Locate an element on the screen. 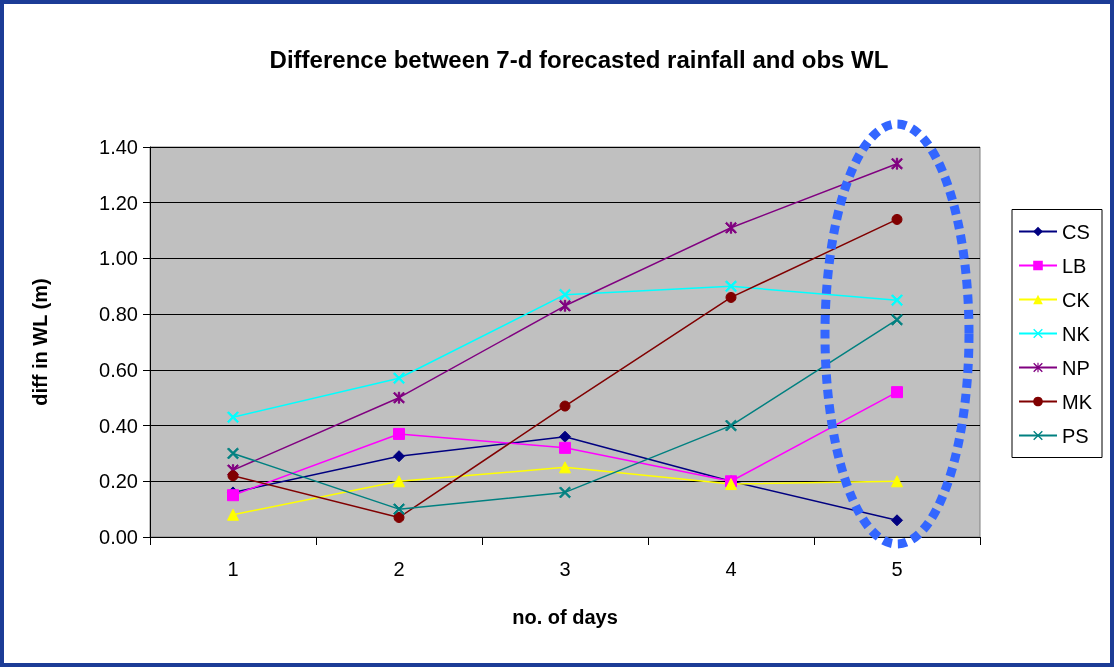 The height and width of the screenshot is (667, 1114). y-tick-label: 1.40 is located at coordinates (118, 147).